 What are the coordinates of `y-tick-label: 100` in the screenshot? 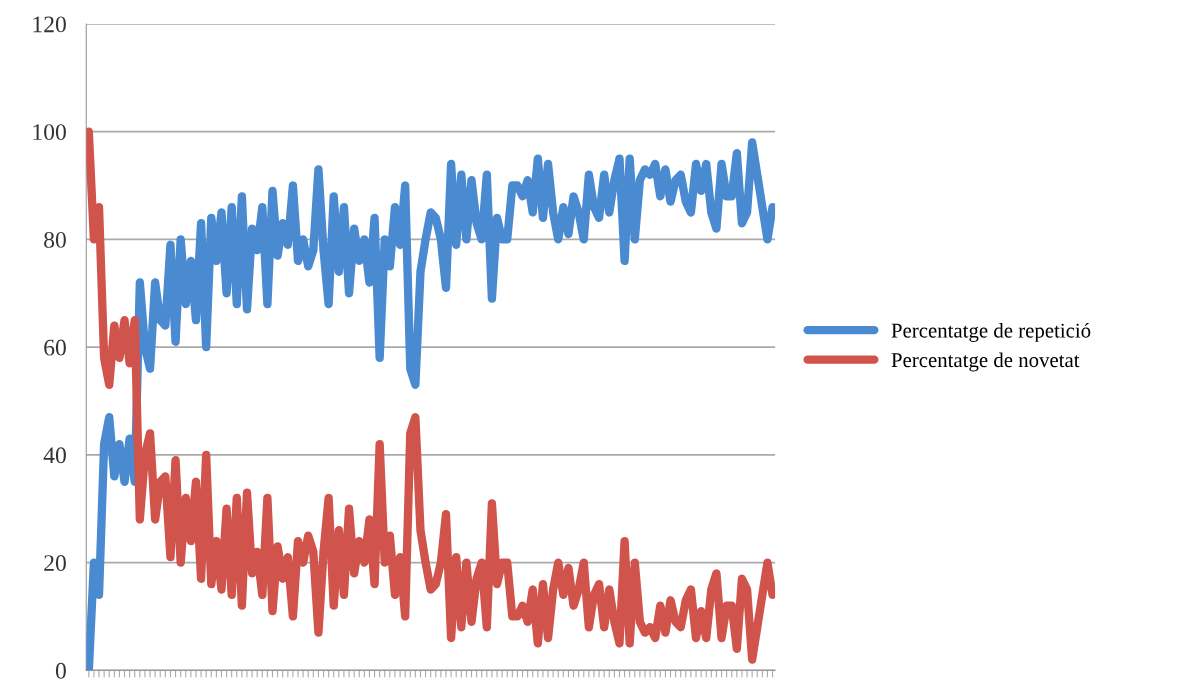 It's located at (49, 132).